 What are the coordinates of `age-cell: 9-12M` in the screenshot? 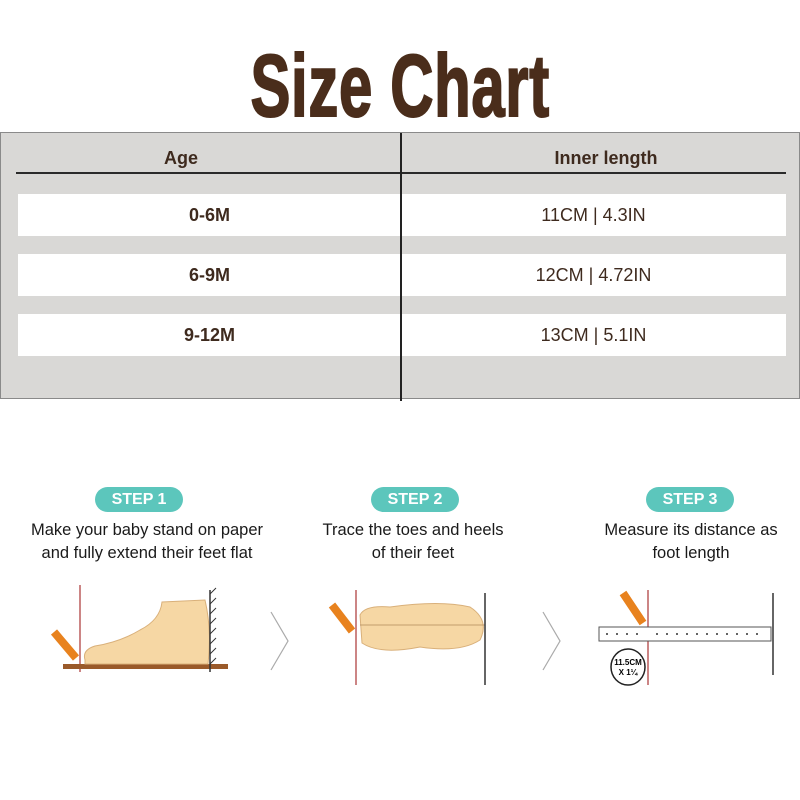 It's located at (209, 335).